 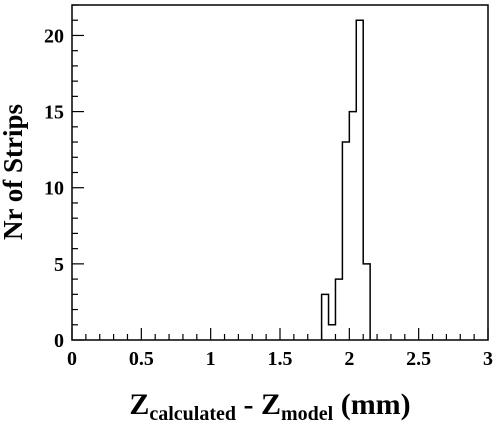 I want to click on y-tick-label: 20, so click(x=54, y=36).